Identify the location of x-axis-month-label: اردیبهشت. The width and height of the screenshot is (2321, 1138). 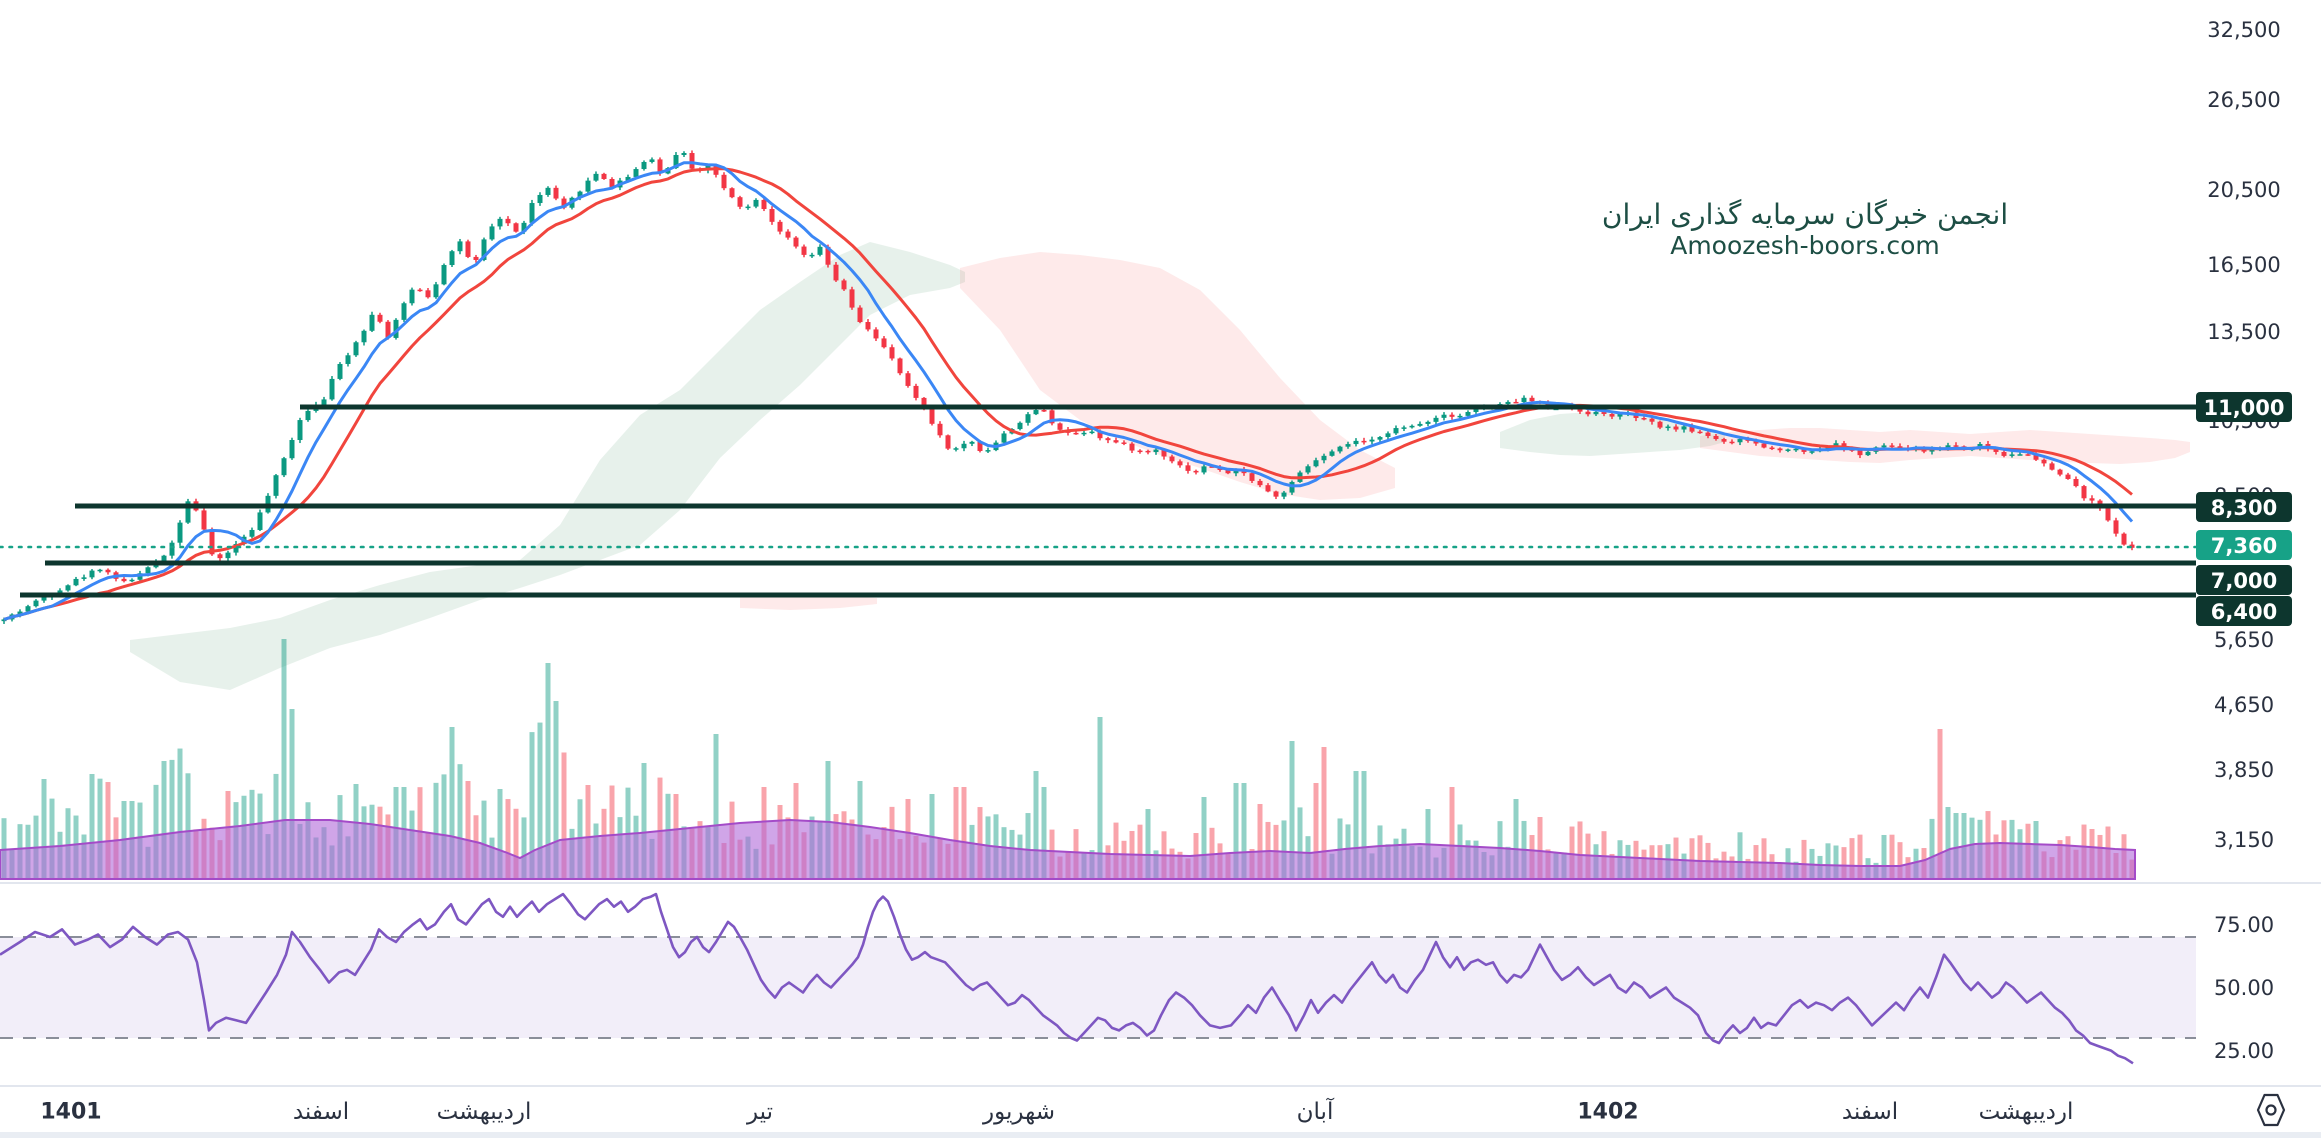
(2026, 1112).